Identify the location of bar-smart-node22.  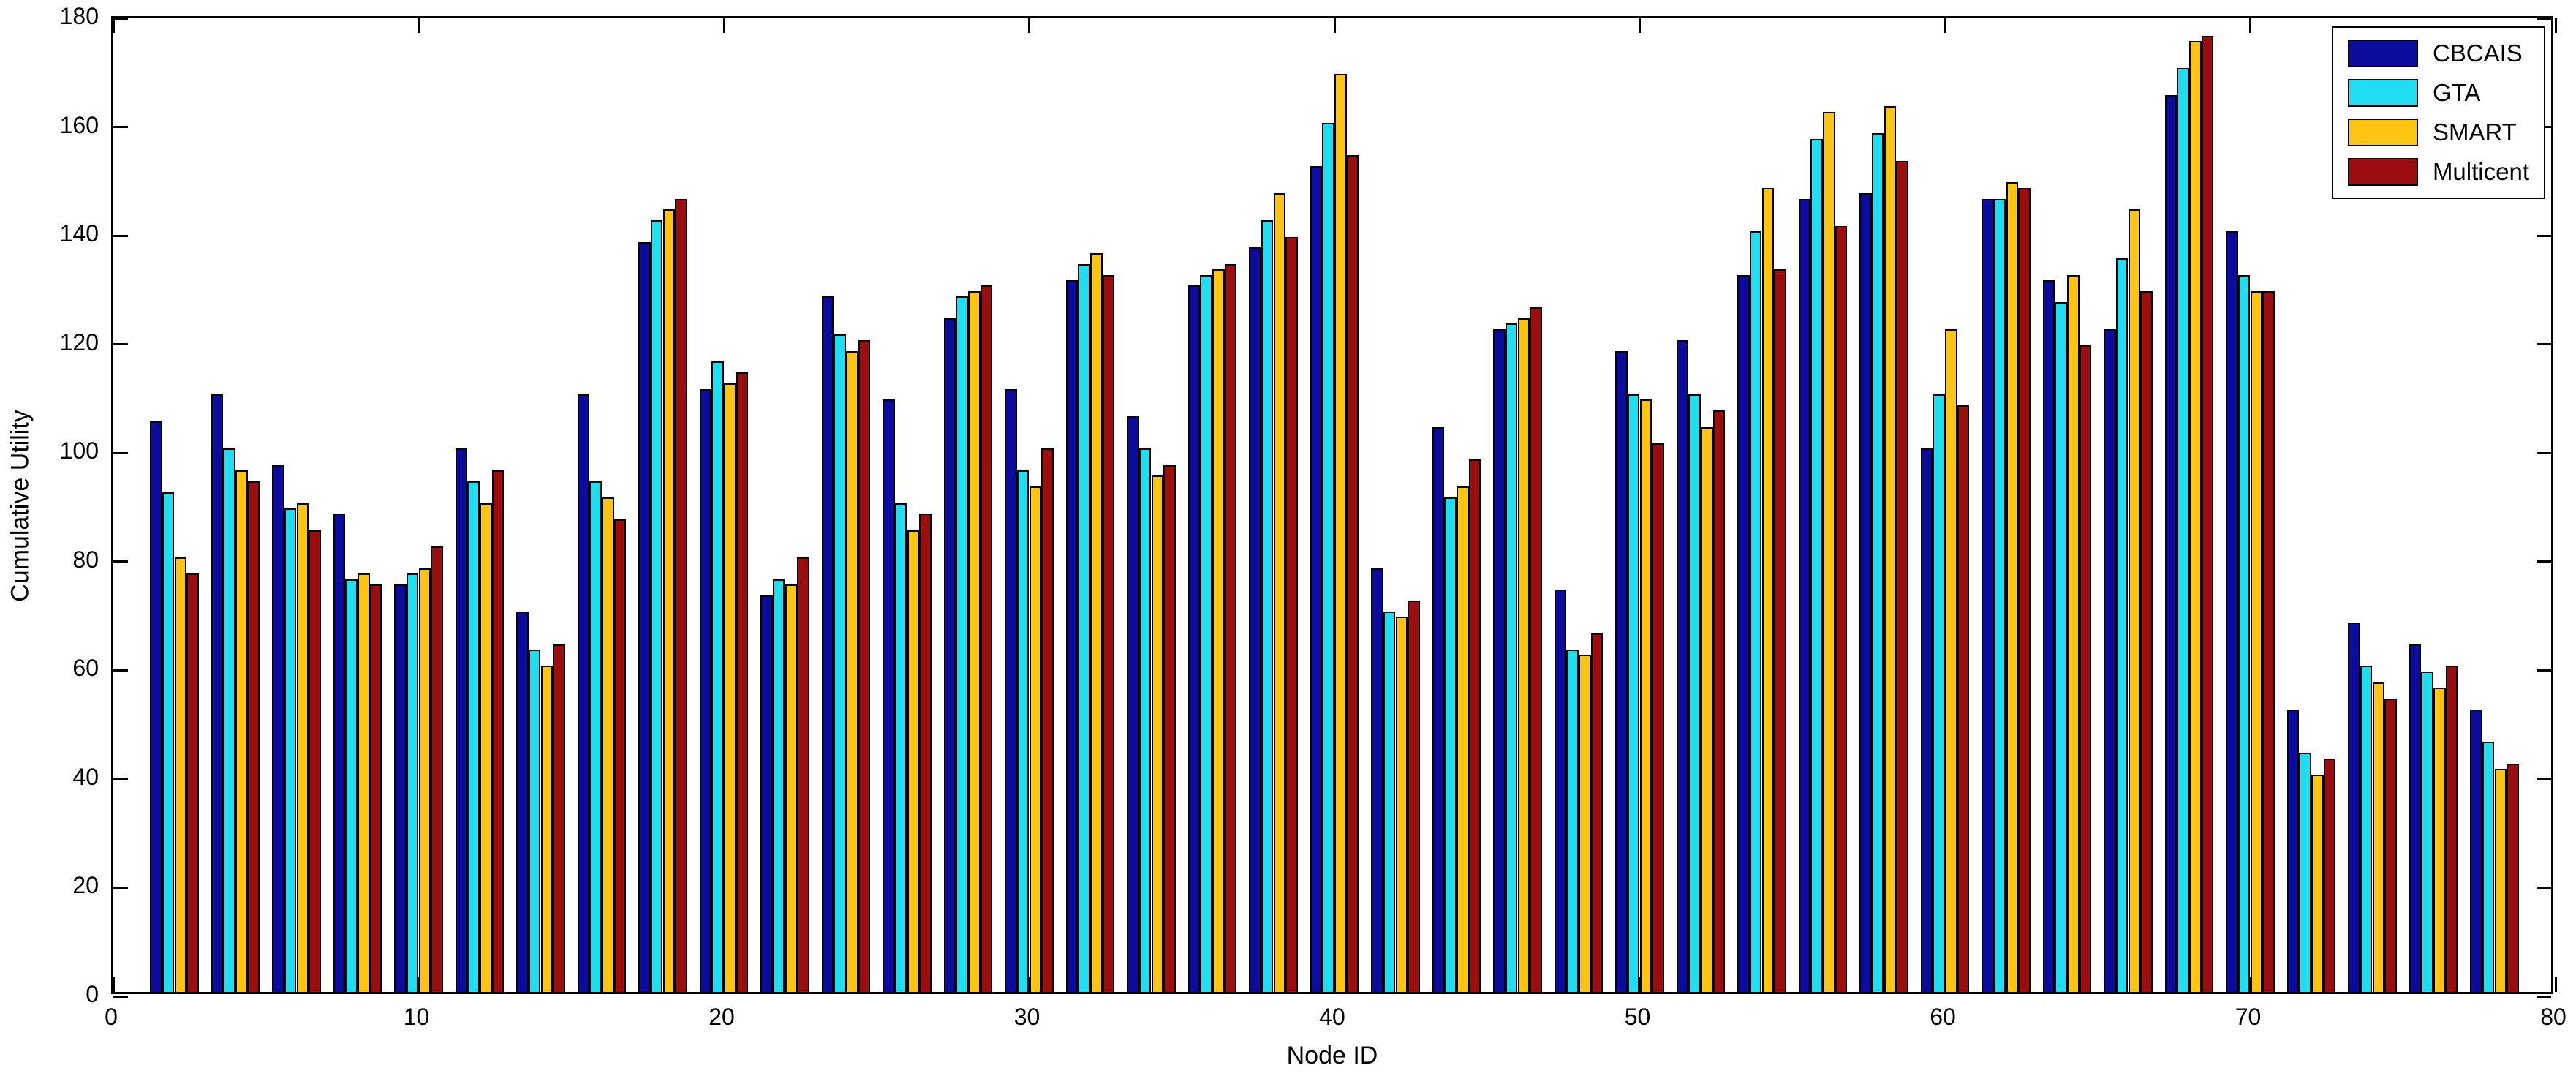
(791, 788).